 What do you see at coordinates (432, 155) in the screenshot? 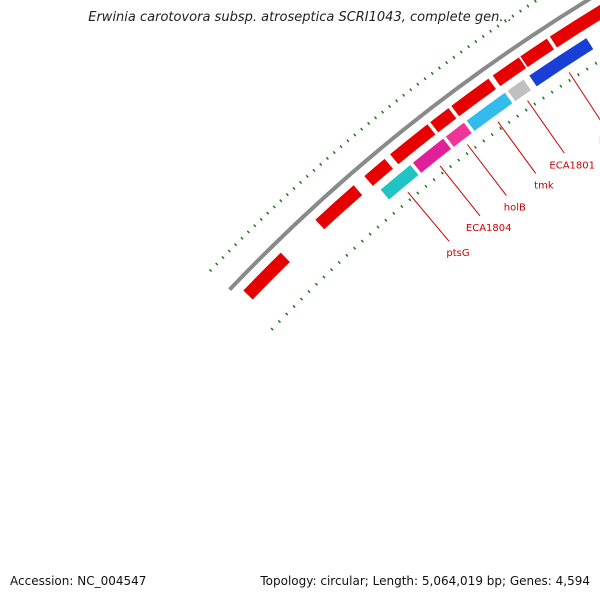
I see `gene-block-ECA1804` at bounding box center [432, 155].